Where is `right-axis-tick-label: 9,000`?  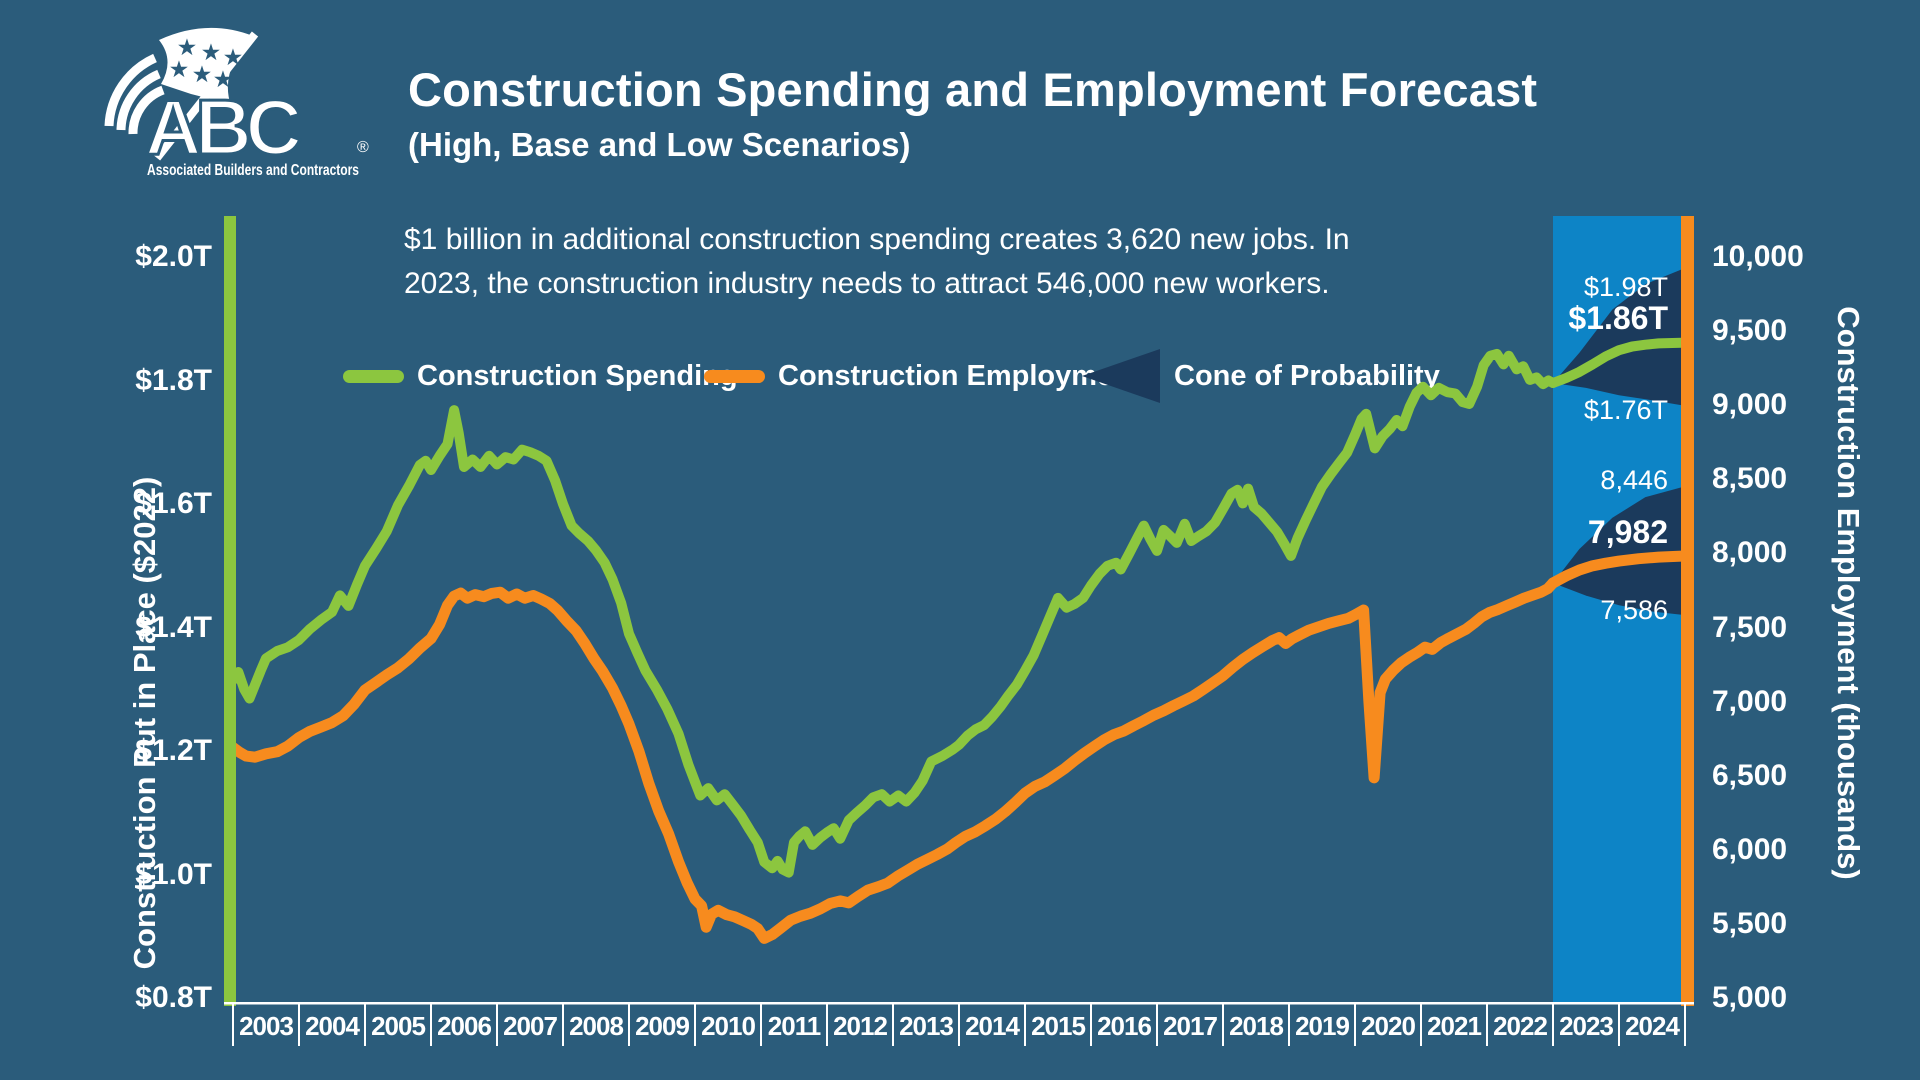
right-axis-tick-label: 9,000 is located at coordinates (1750, 404).